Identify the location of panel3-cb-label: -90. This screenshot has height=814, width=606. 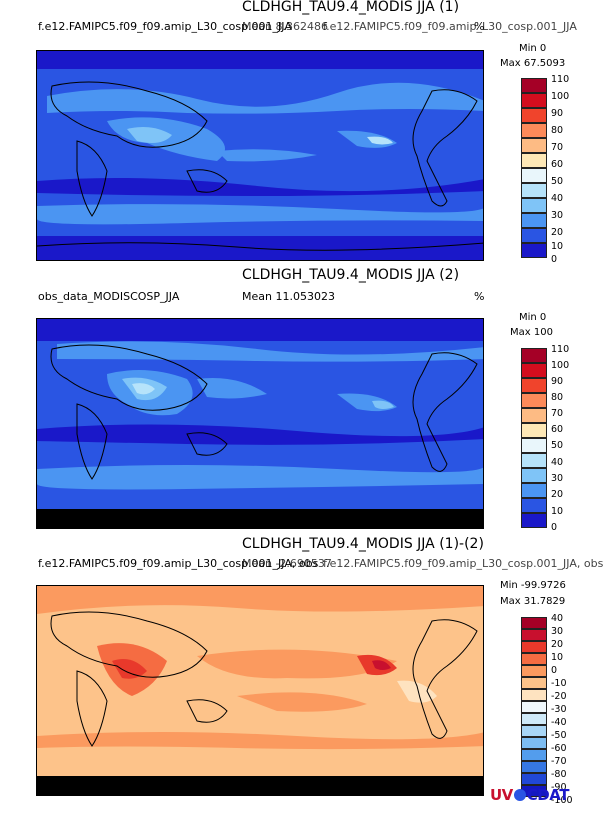
(559, 787).